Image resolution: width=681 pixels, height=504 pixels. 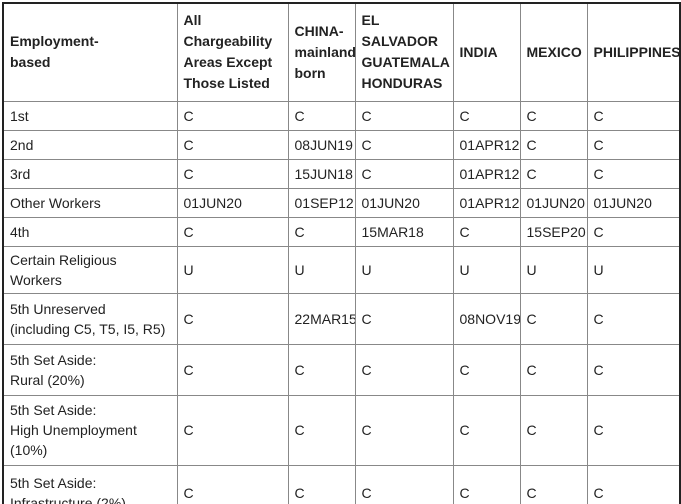 What do you see at coordinates (90, 115) in the screenshot?
I see `row-label: 1st` at bounding box center [90, 115].